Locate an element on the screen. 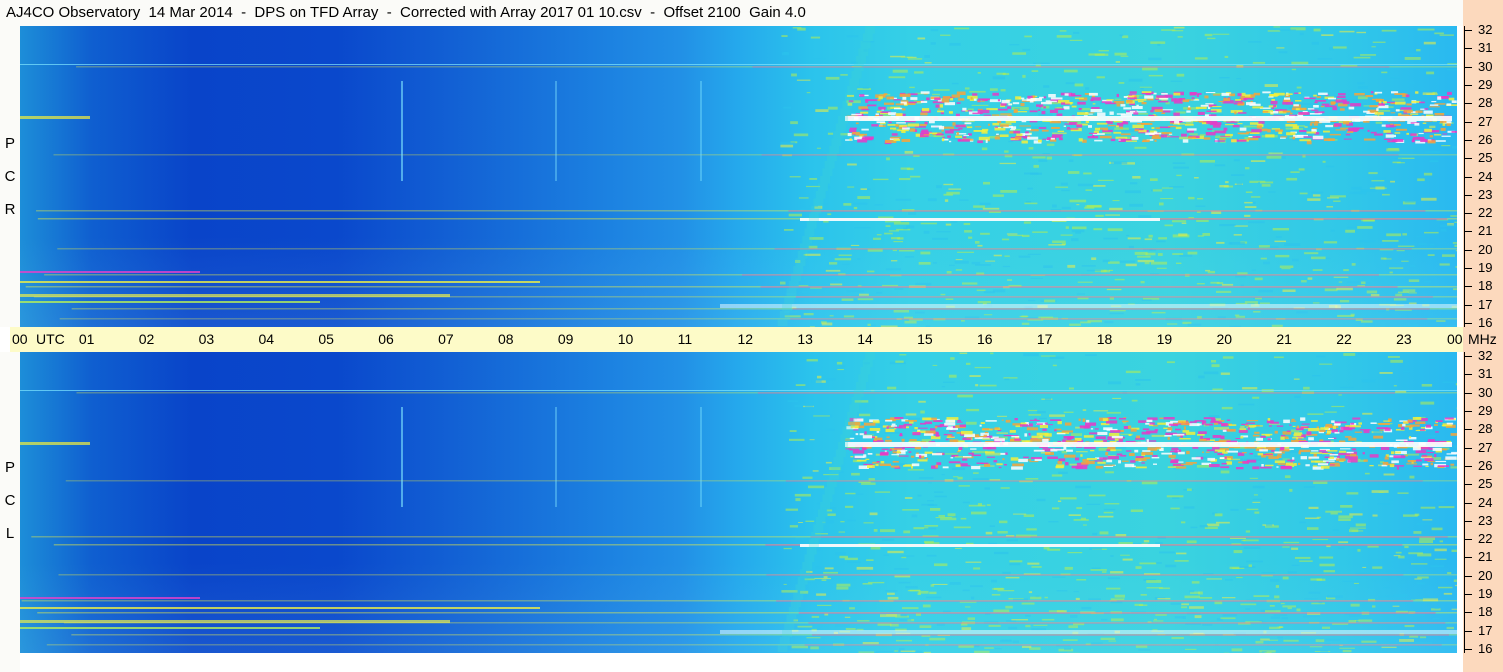  rcp-label-letter: R is located at coordinates (10, 209).